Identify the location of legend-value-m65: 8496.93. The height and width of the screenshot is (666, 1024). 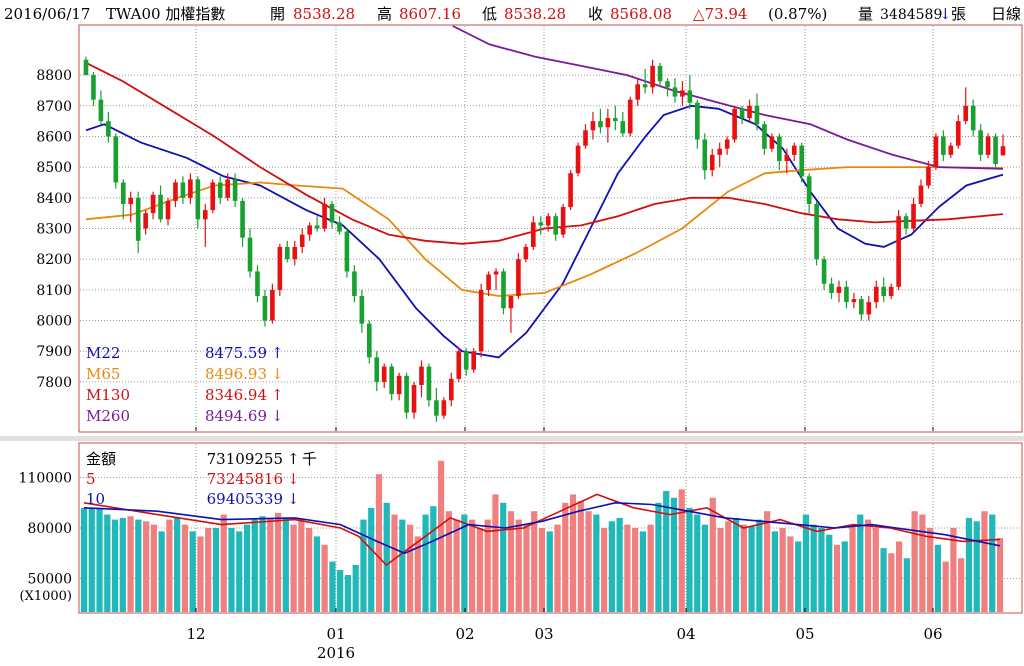
(236, 374).